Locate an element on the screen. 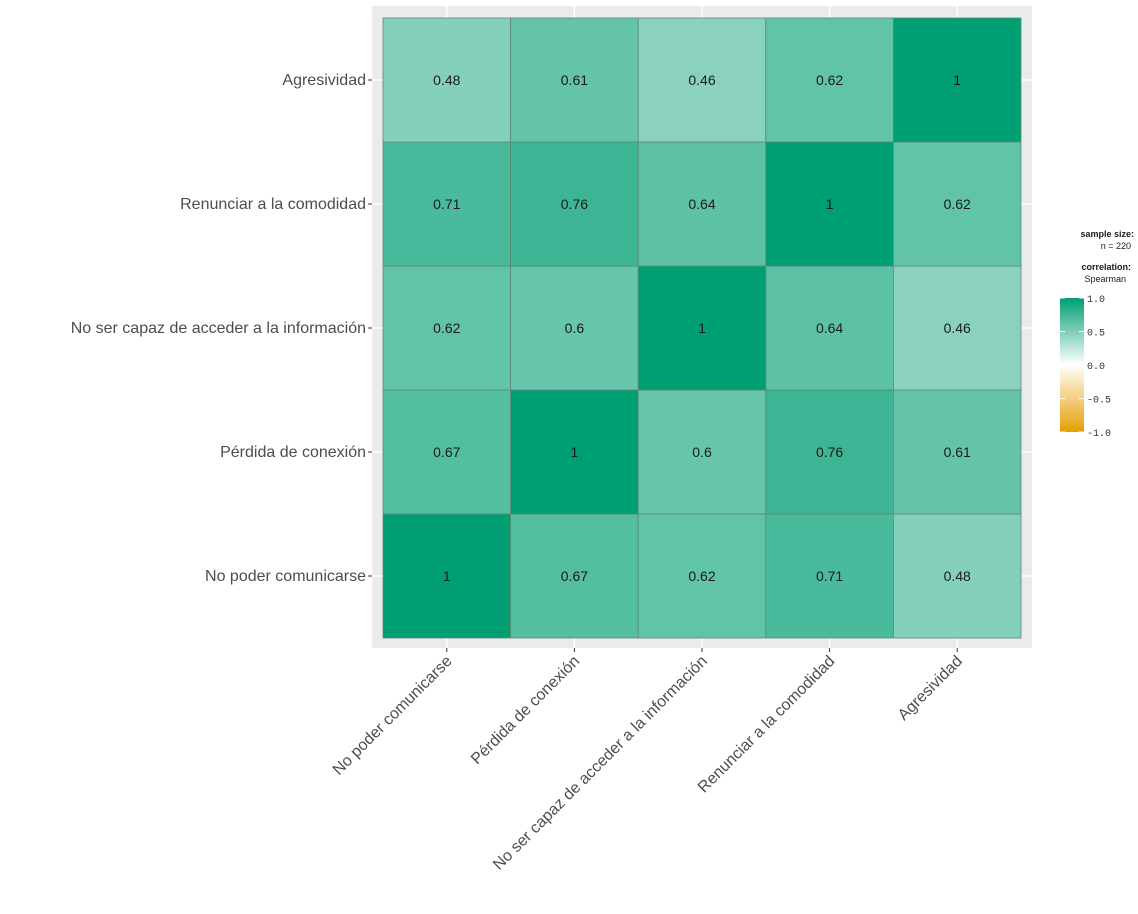 The width and height of the screenshot is (1138, 914). legend-tick-label: -1.0 is located at coordinates (1099, 434).